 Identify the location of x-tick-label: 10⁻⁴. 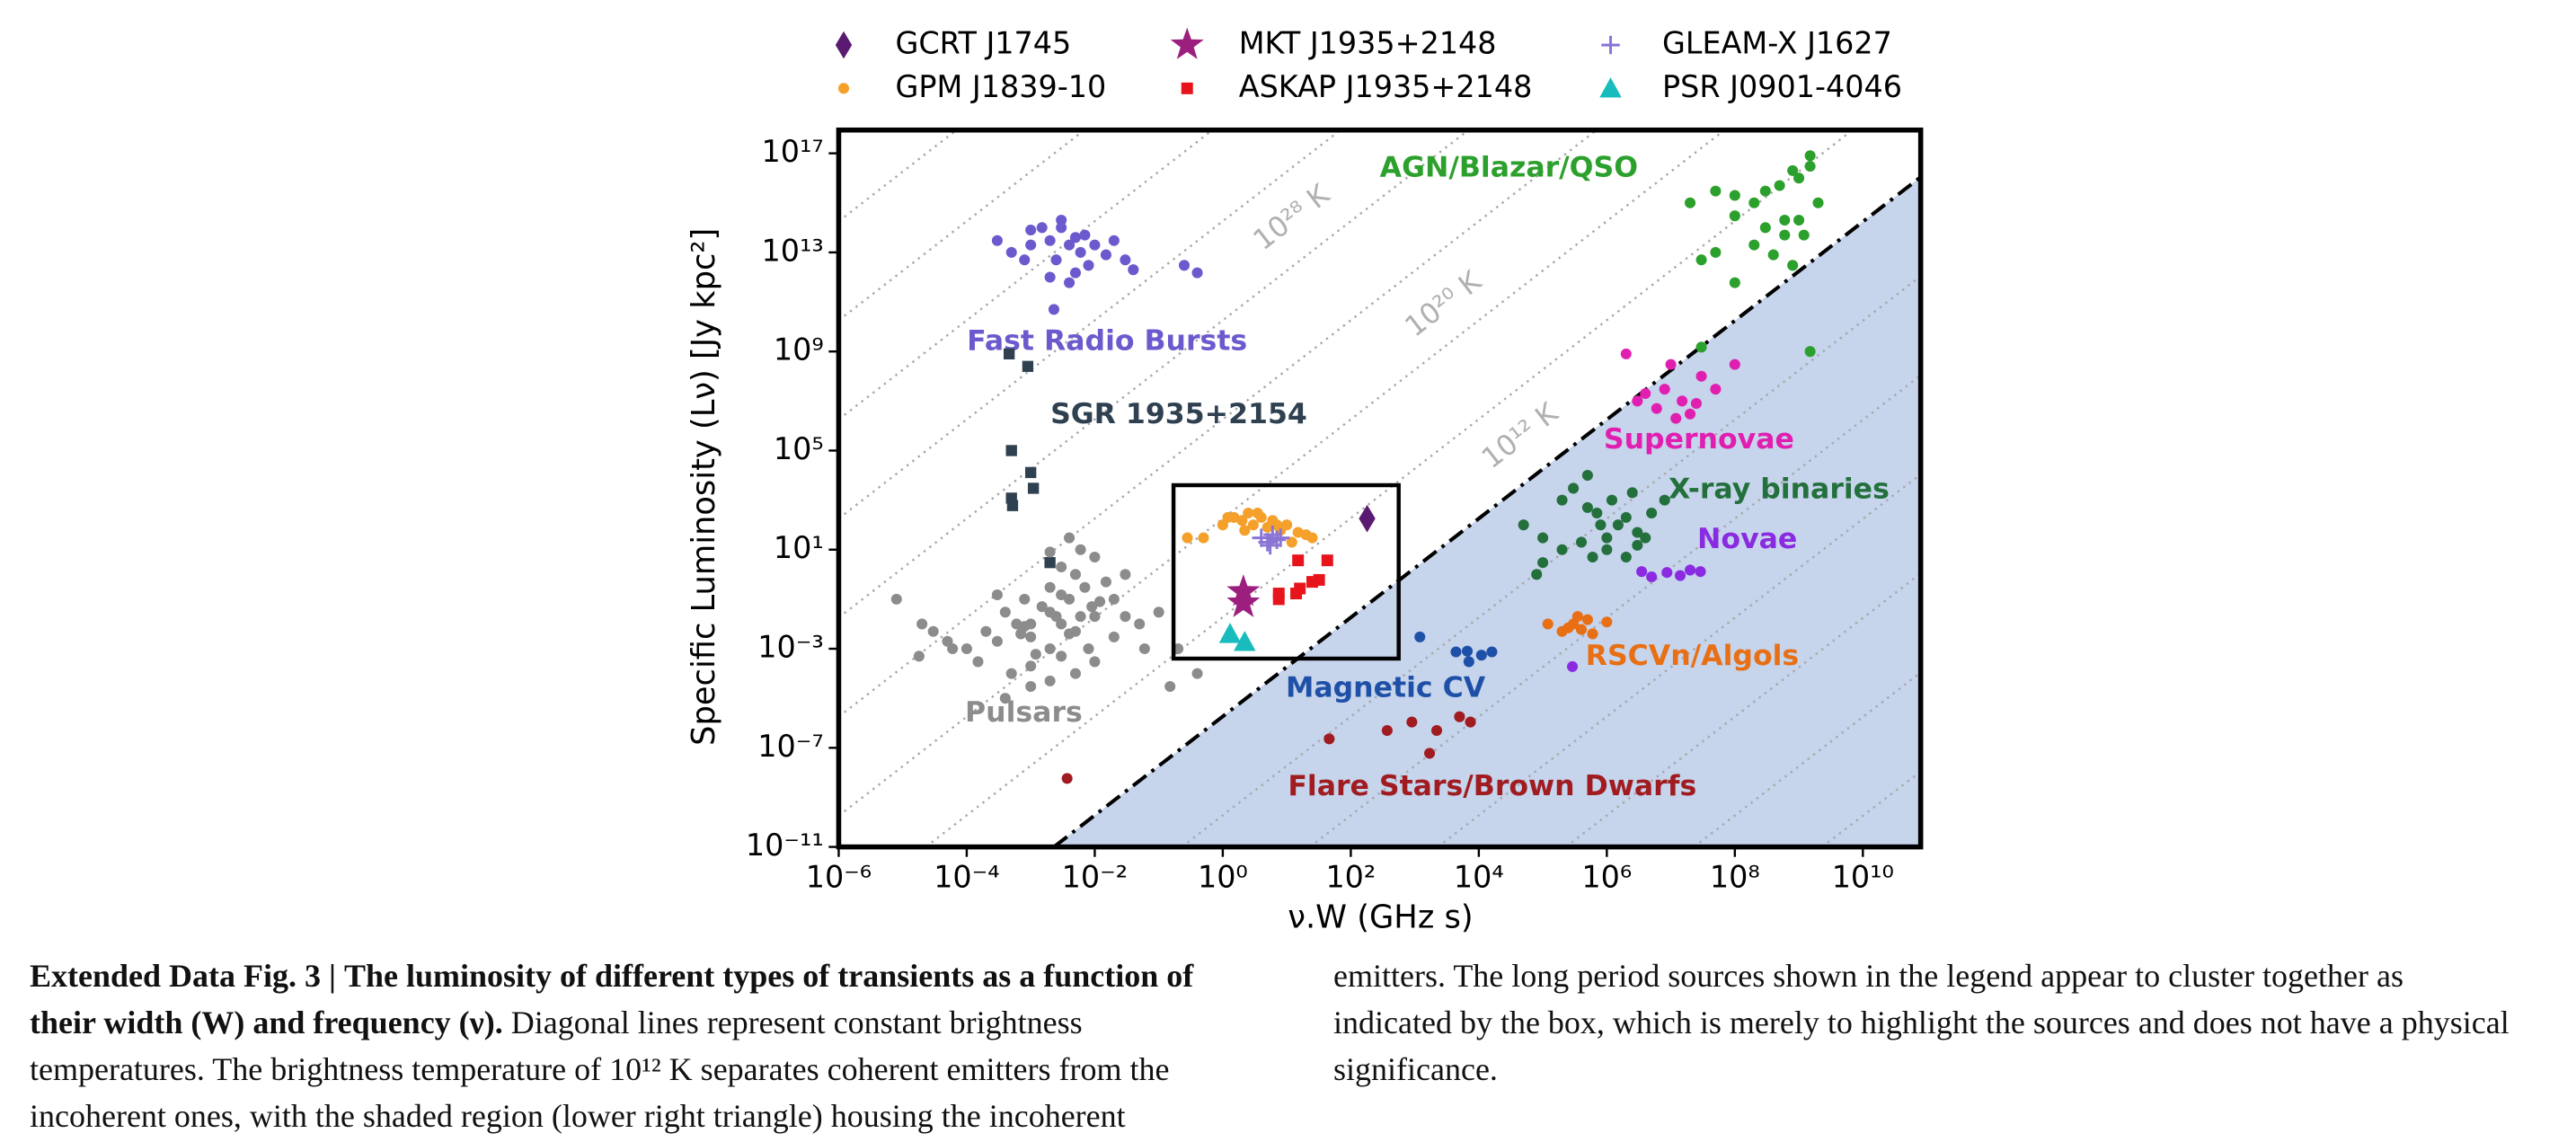
(966, 876).